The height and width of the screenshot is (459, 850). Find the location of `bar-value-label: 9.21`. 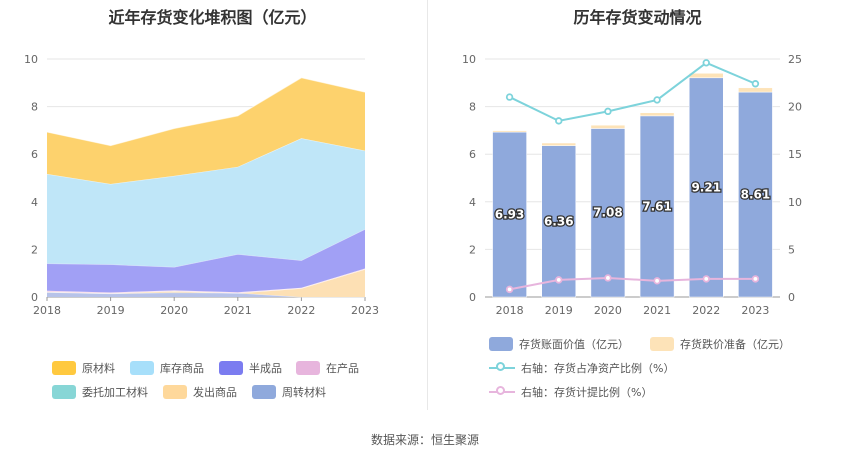

bar-value-label: 9.21 is located at coordinates (706, 187).